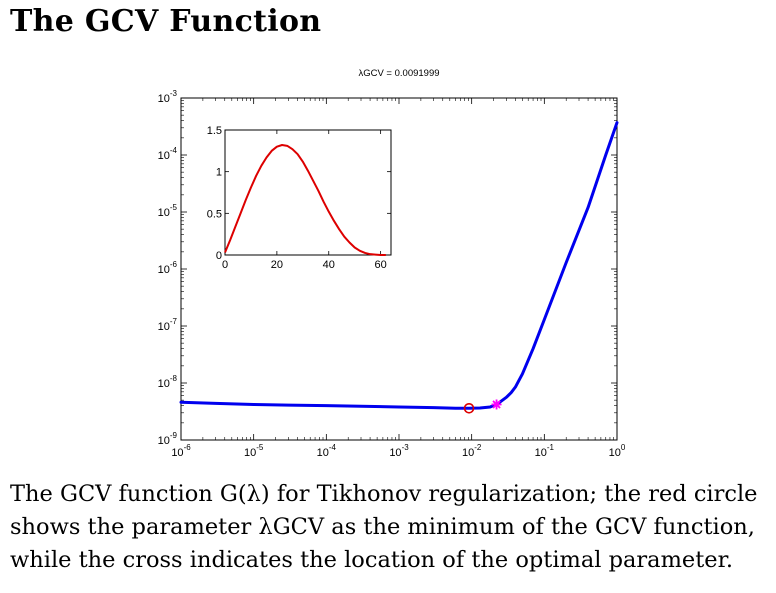  Describe the element at coordinates (469, 408) in the screenshot. I see `lambda-gcv-circle-marker` at that location.